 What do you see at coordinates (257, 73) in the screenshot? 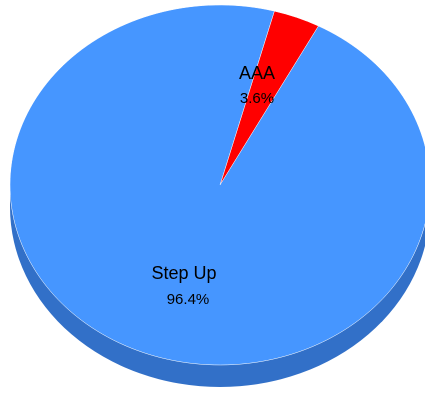
I see `slice-label-aaa: AAA` at bounding box center [257, 73].